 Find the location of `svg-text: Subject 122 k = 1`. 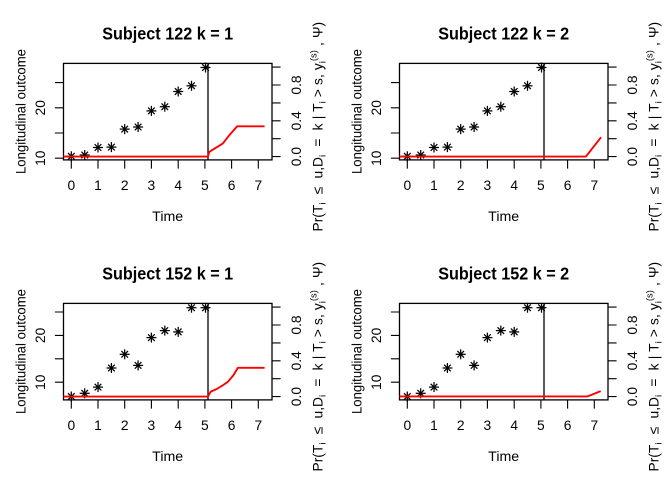

svg-text: Subject 122 k = 1 is located at coordinates (167, 34).